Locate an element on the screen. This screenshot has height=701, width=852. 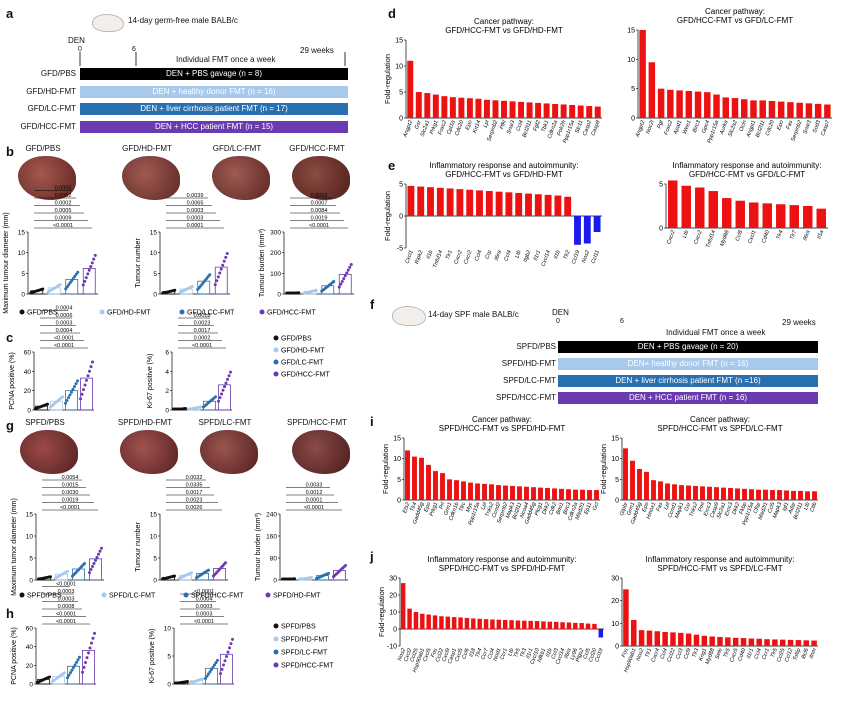
y-axis-label: Maximum tumor diameter (mm) is located at coordinates (14, 547).